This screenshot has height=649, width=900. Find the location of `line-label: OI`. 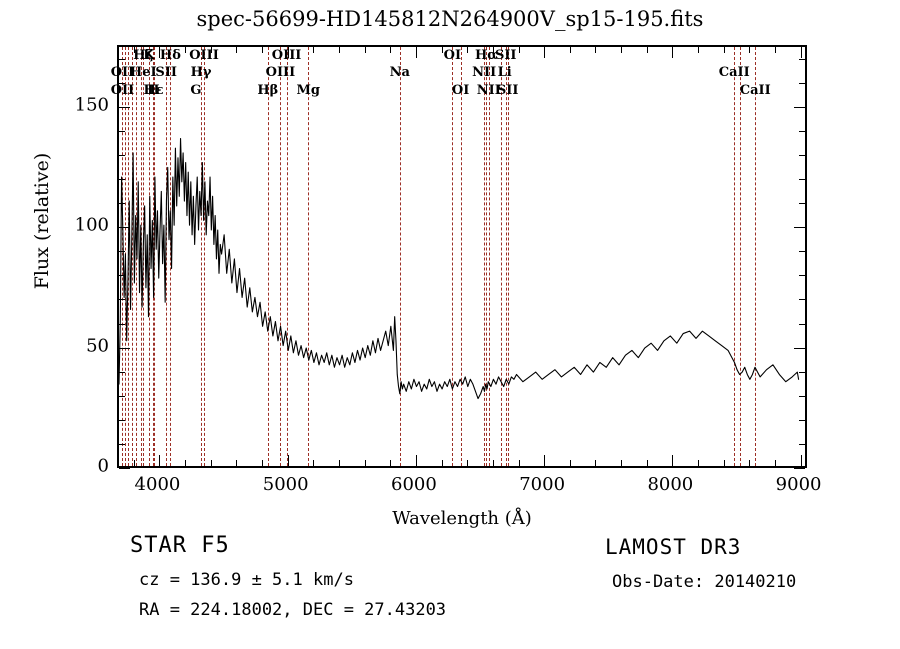

line-label: OI is located at coordinates (460, 90).